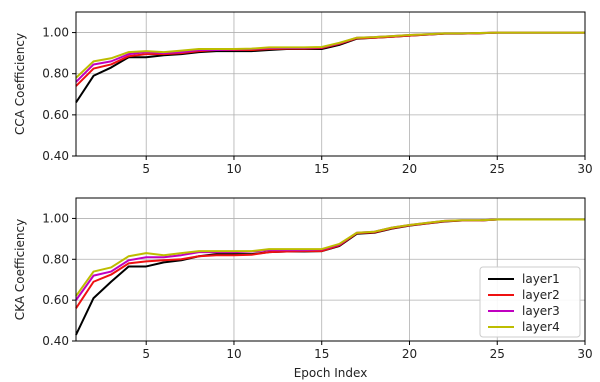  I want to click on series-line-layer4, so click(330, 55).